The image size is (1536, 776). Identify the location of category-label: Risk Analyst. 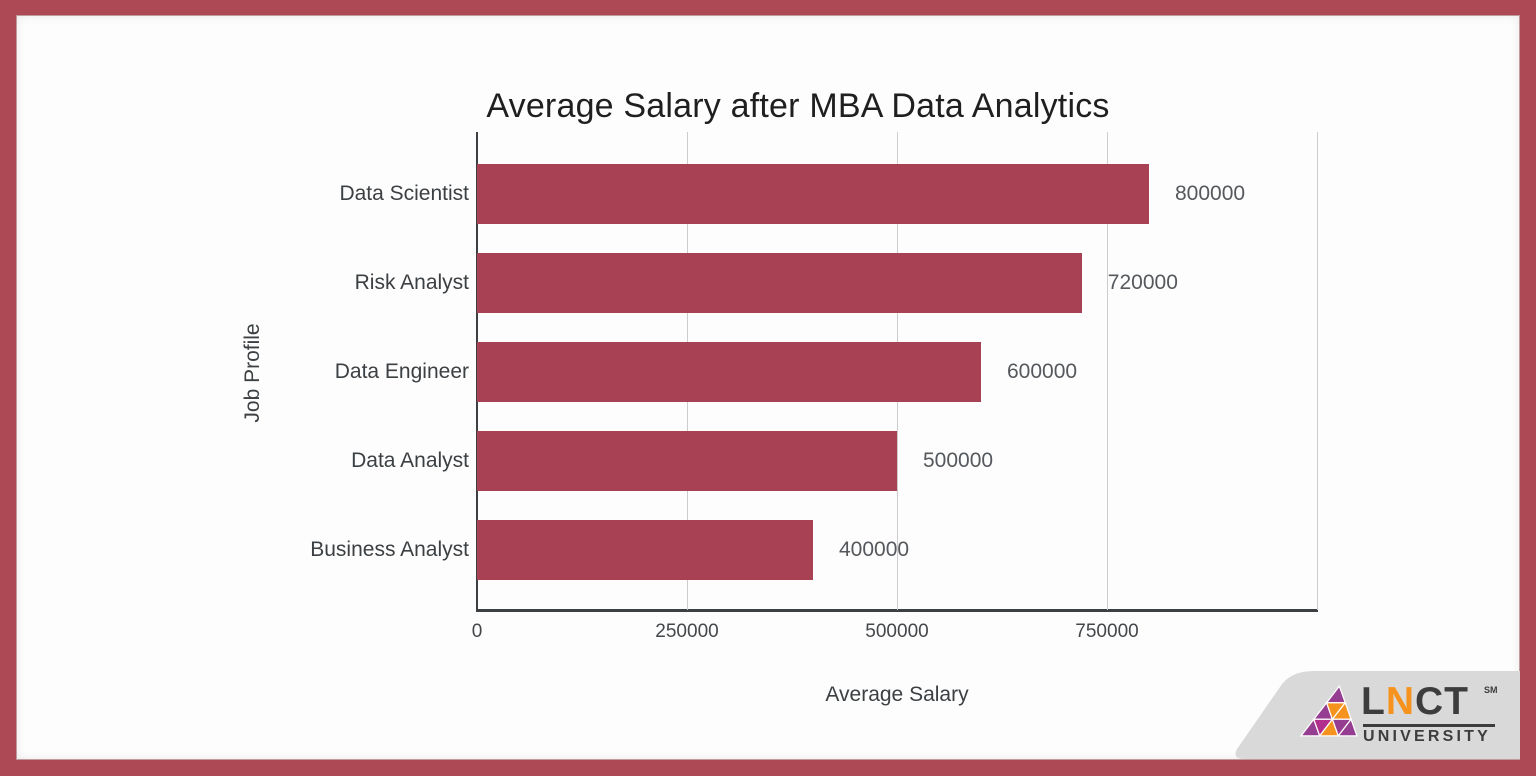
(411, 282).